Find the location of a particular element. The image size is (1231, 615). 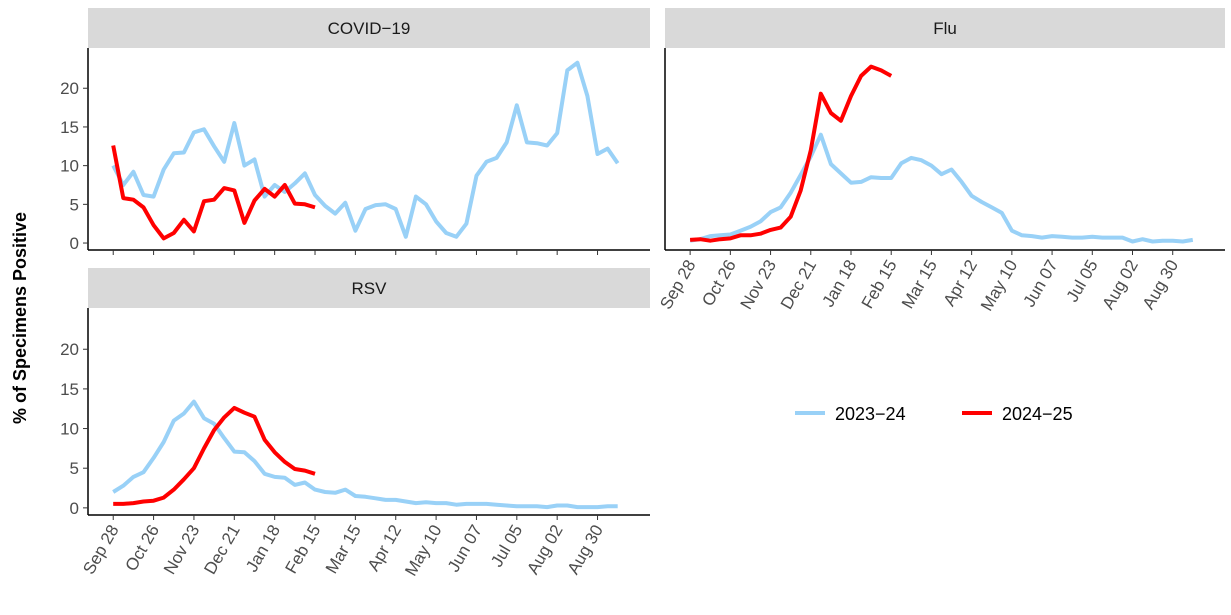

legend-label: 2023−24 is located at coordinates (870, 414).